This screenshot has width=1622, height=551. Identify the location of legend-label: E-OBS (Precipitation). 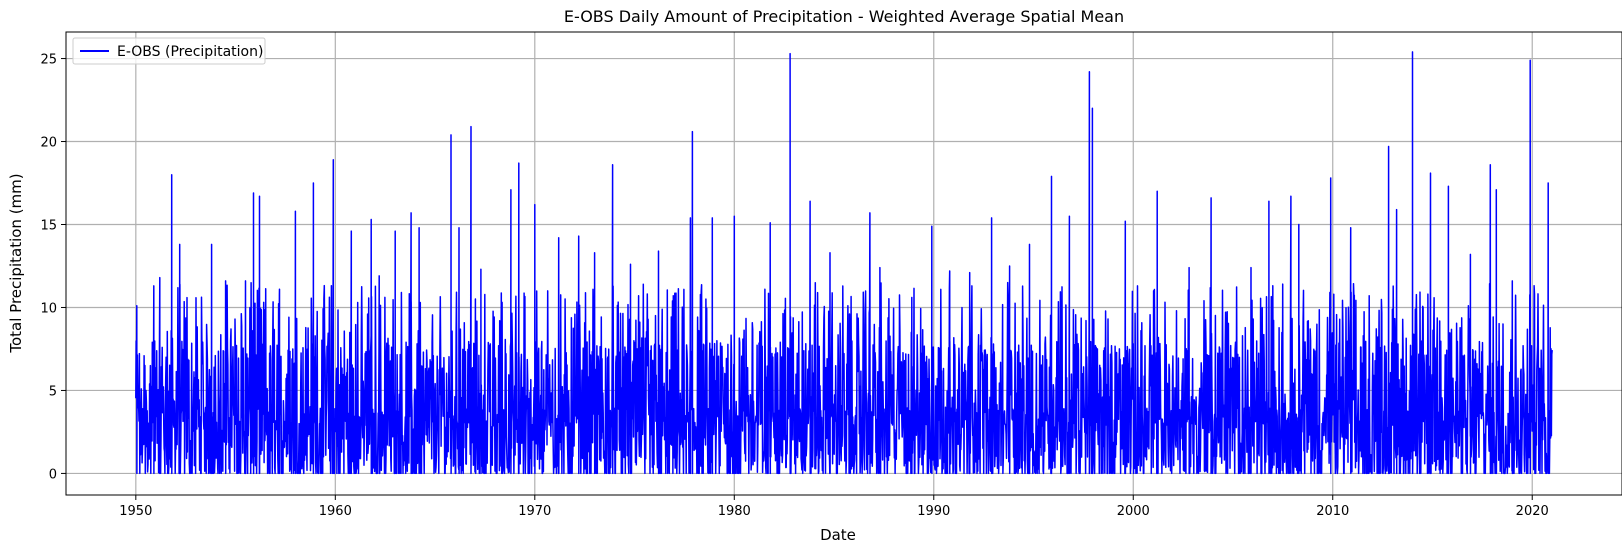
(190, 52).